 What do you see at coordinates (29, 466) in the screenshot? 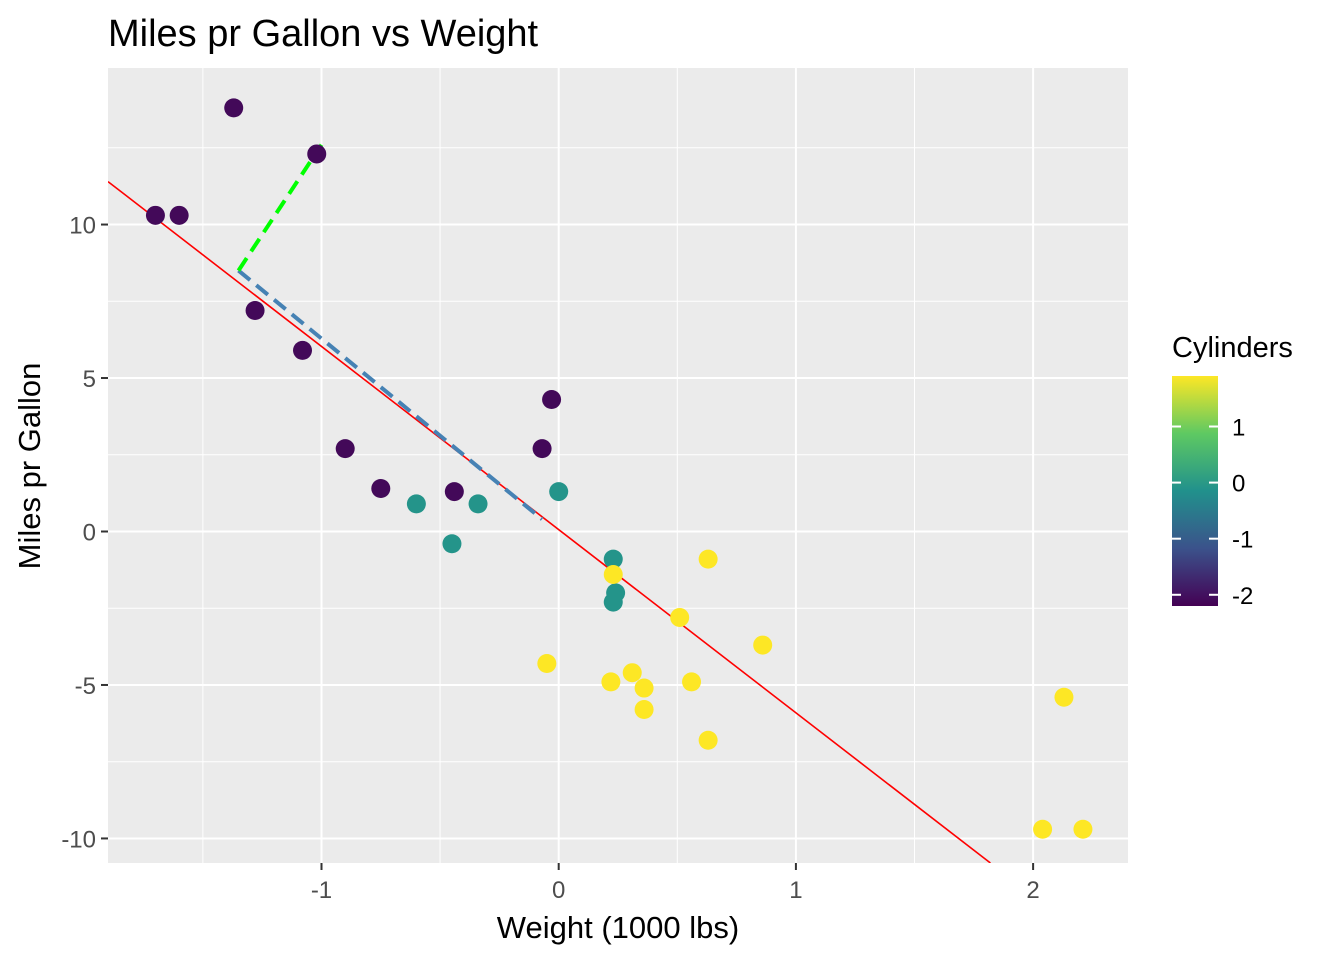
I see `y-axis-title: Miles pr Gallon` at bounding box center [29, 466].